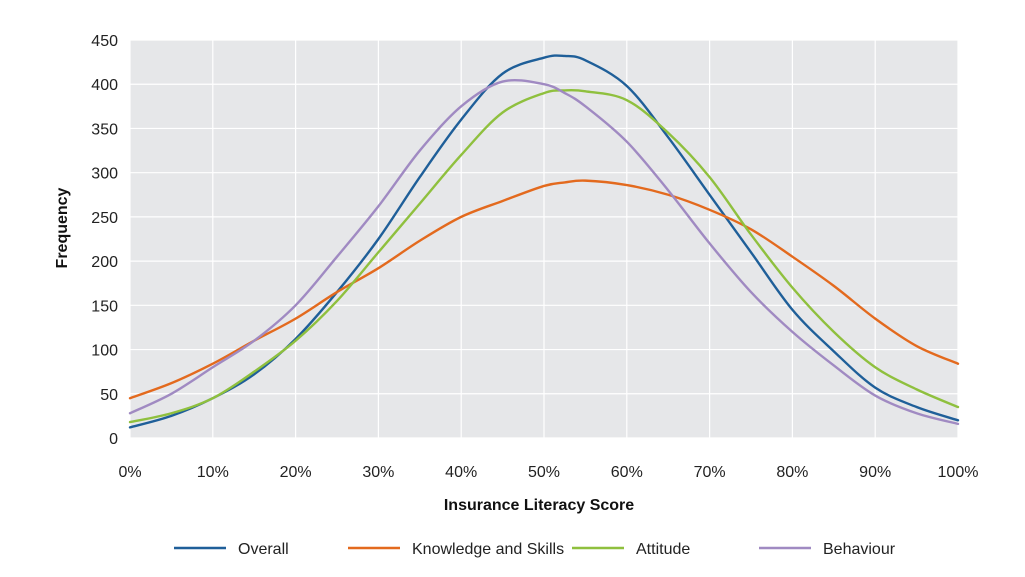 This screenshot has width=1025, height=577. I want to click on y-tick-label: 350, so click(104, 129).